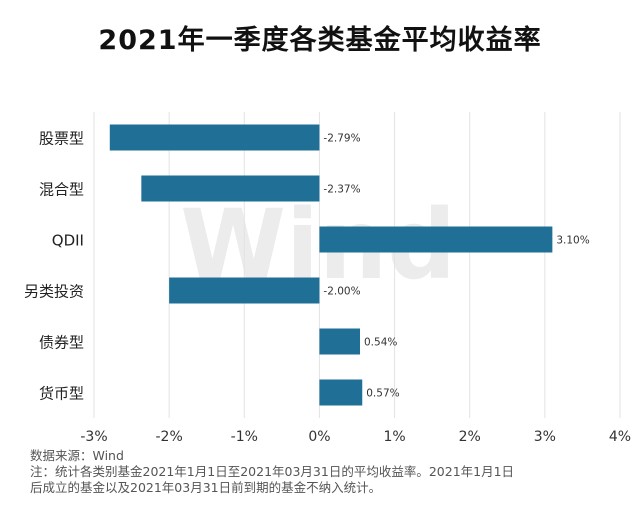  Describe the element at coordinates (61, 190) in the screenshot. I see `category-label: 混合型` at that location.